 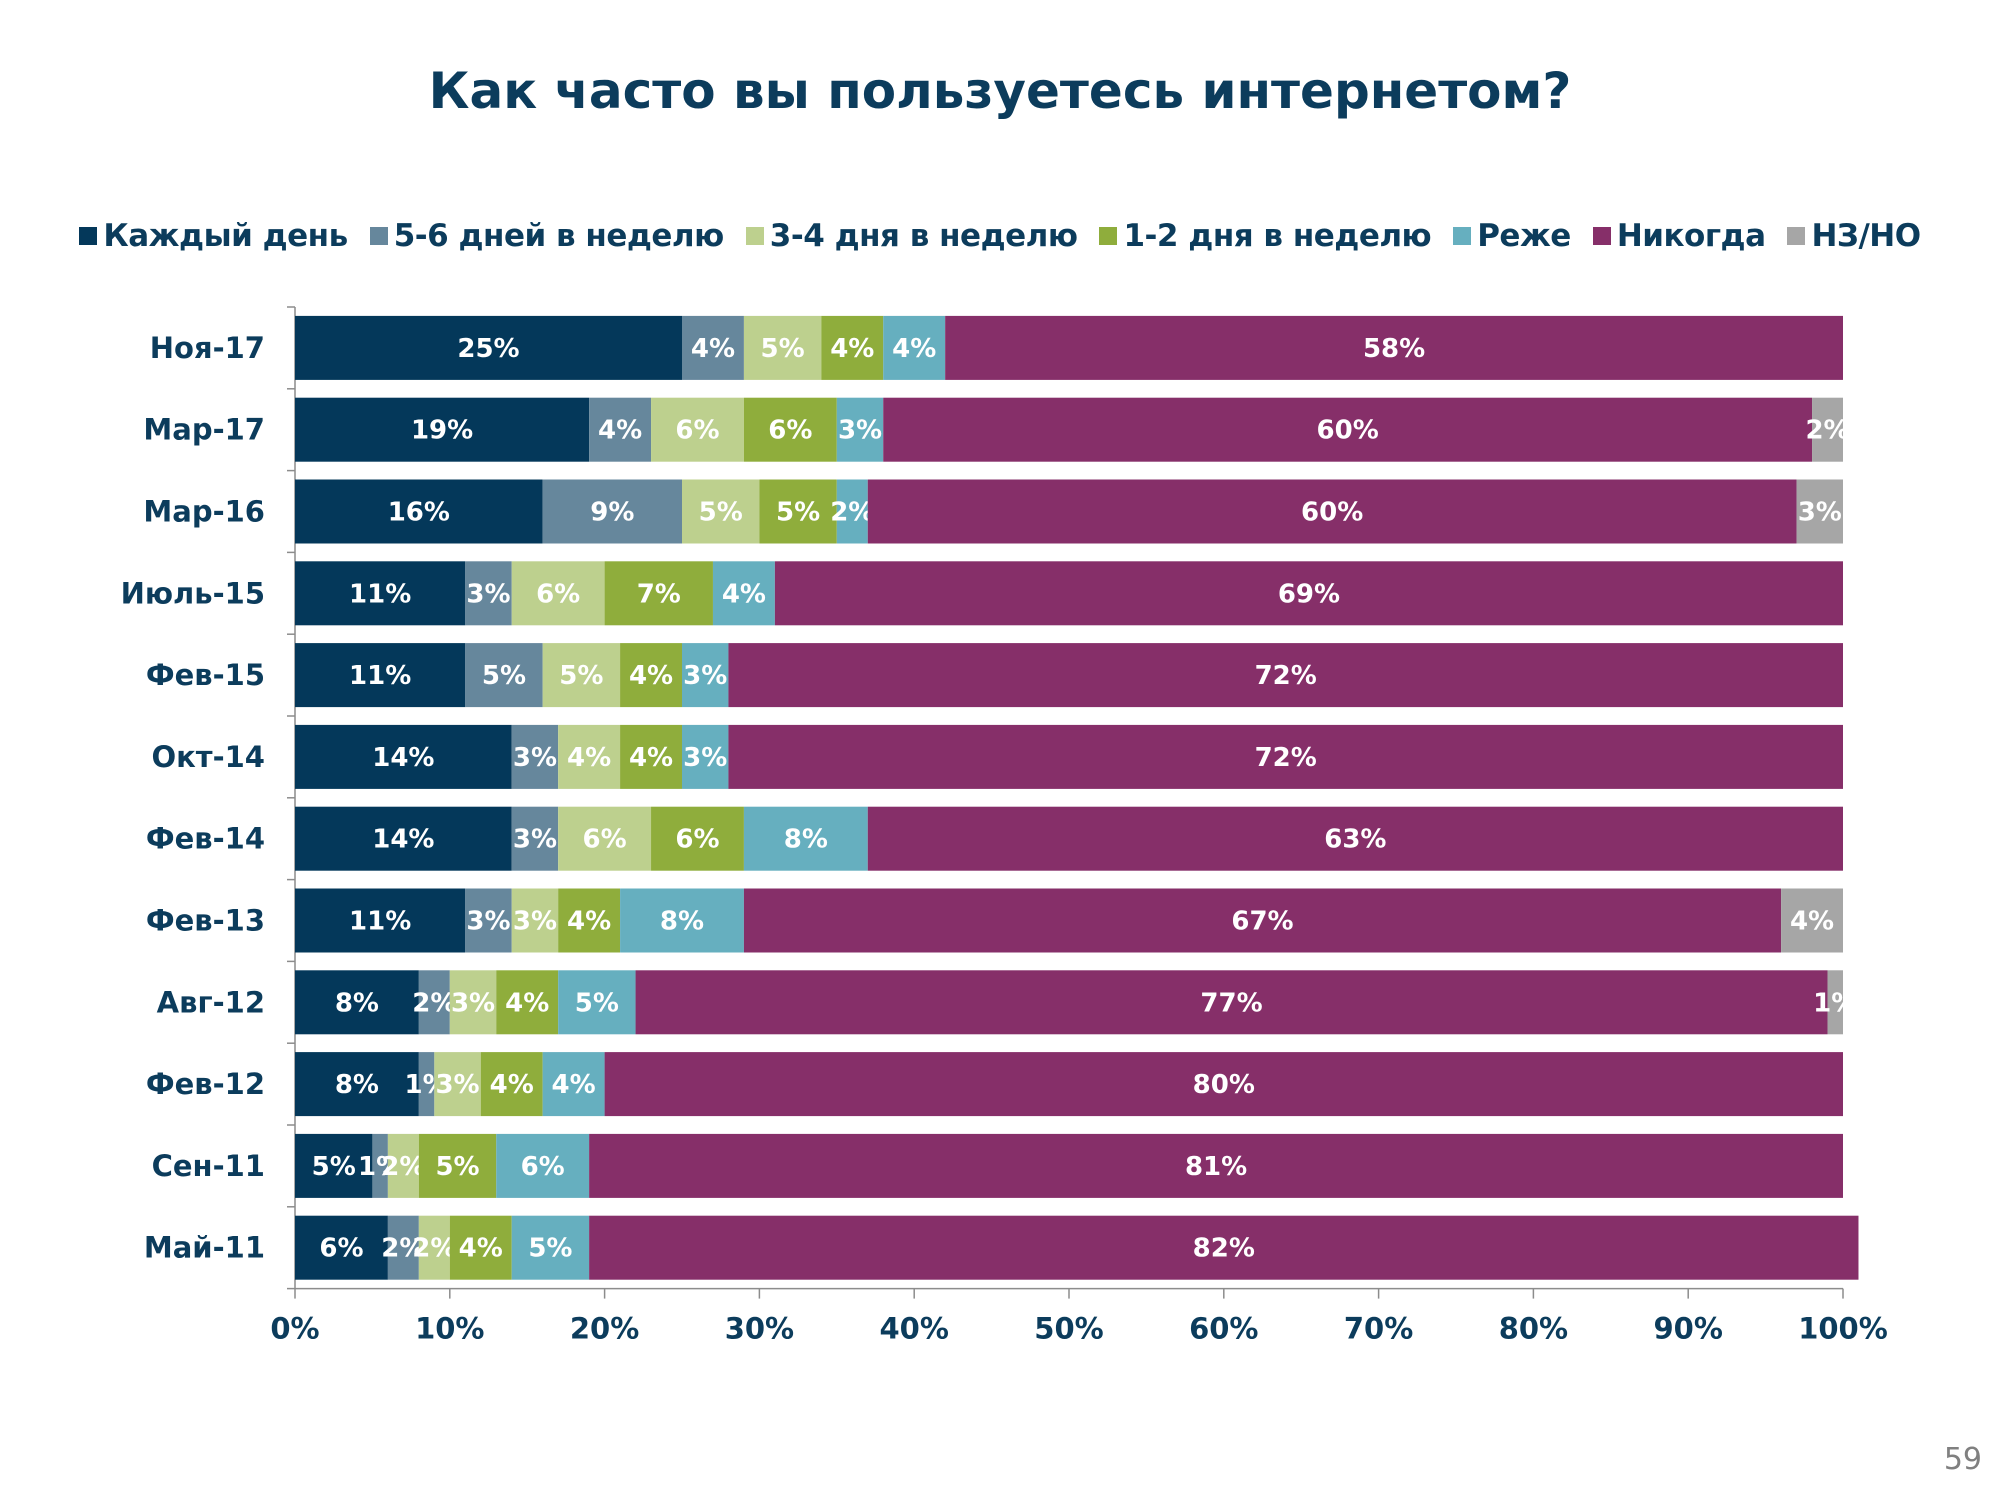 What do you see at coordinates (205, 1084) in the screenshot?
I see `category-label: Фев-12` at bounding box center [205, 1084].